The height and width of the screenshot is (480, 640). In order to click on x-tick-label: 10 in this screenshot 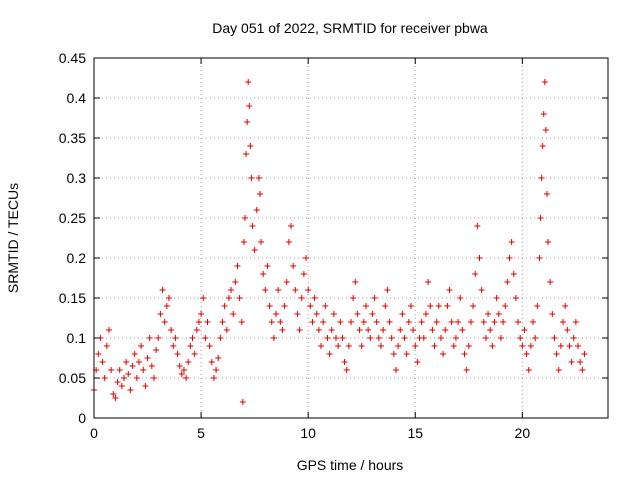, I will do `click(308, 433)`.